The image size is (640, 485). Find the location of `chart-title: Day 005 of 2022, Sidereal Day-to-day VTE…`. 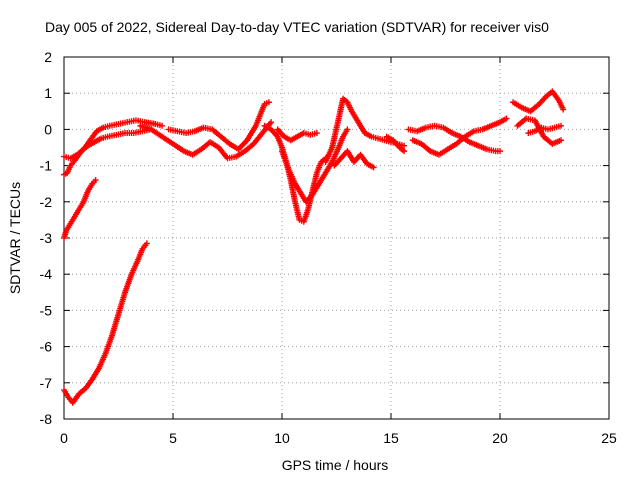

chart-title: Day 005 of 2022, Sidereal Day-to-day VTE… is located at coordinates (297, 27).